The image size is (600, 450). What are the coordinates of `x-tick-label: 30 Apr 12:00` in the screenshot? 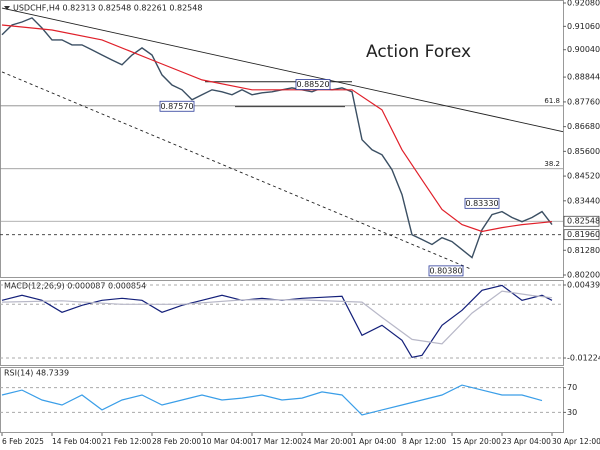 It's located at (576, 441).